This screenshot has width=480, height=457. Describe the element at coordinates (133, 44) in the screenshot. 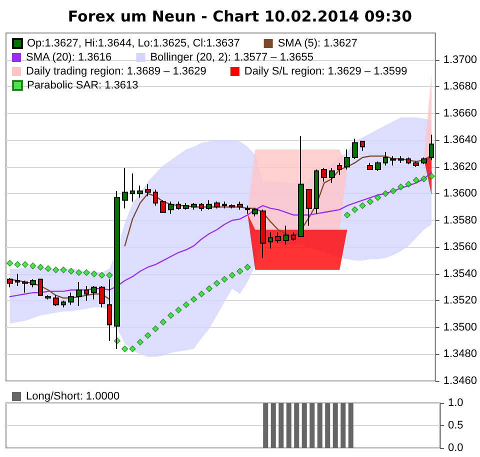

I see `legend-label: Op:1.3627, Hi:1.3644, Lo:1.3625, Cl:1.3637` at that location.